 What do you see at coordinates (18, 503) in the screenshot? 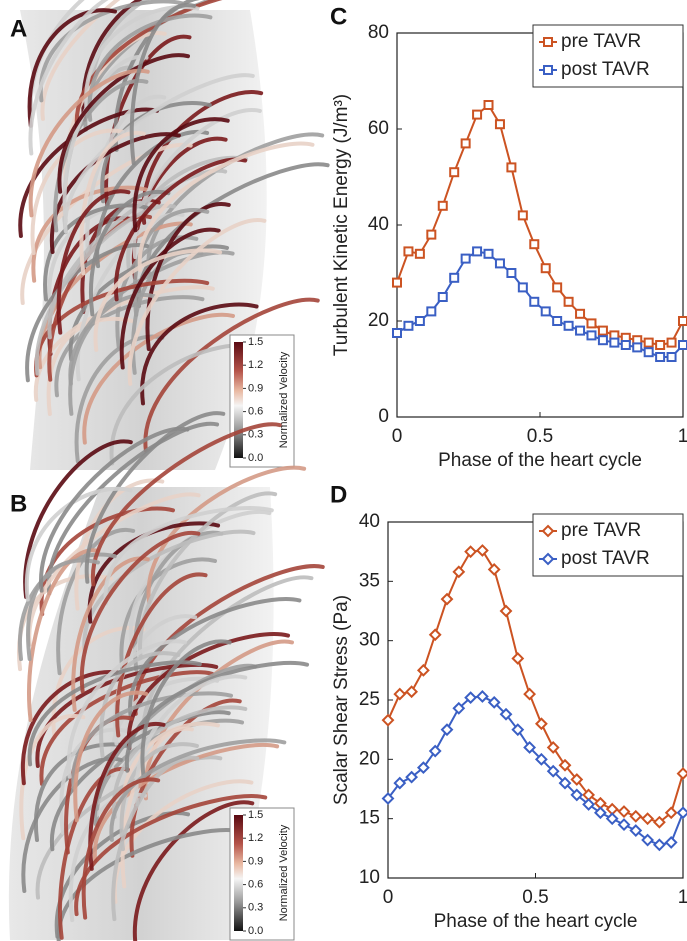
I see `panel-label: B` at bounding box center [18, 503].